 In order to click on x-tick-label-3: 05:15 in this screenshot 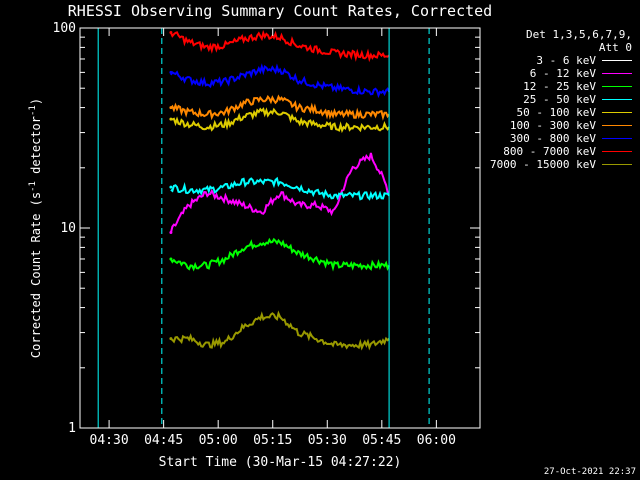, I will do `click(272, 440)`.